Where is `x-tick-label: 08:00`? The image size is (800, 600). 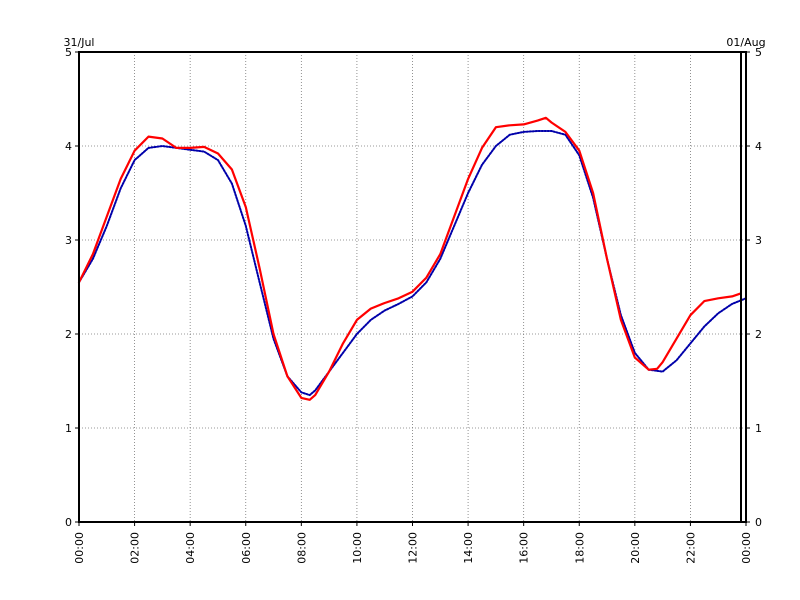
x-tick-label: 08:00 is located at coordinates (301, 548).